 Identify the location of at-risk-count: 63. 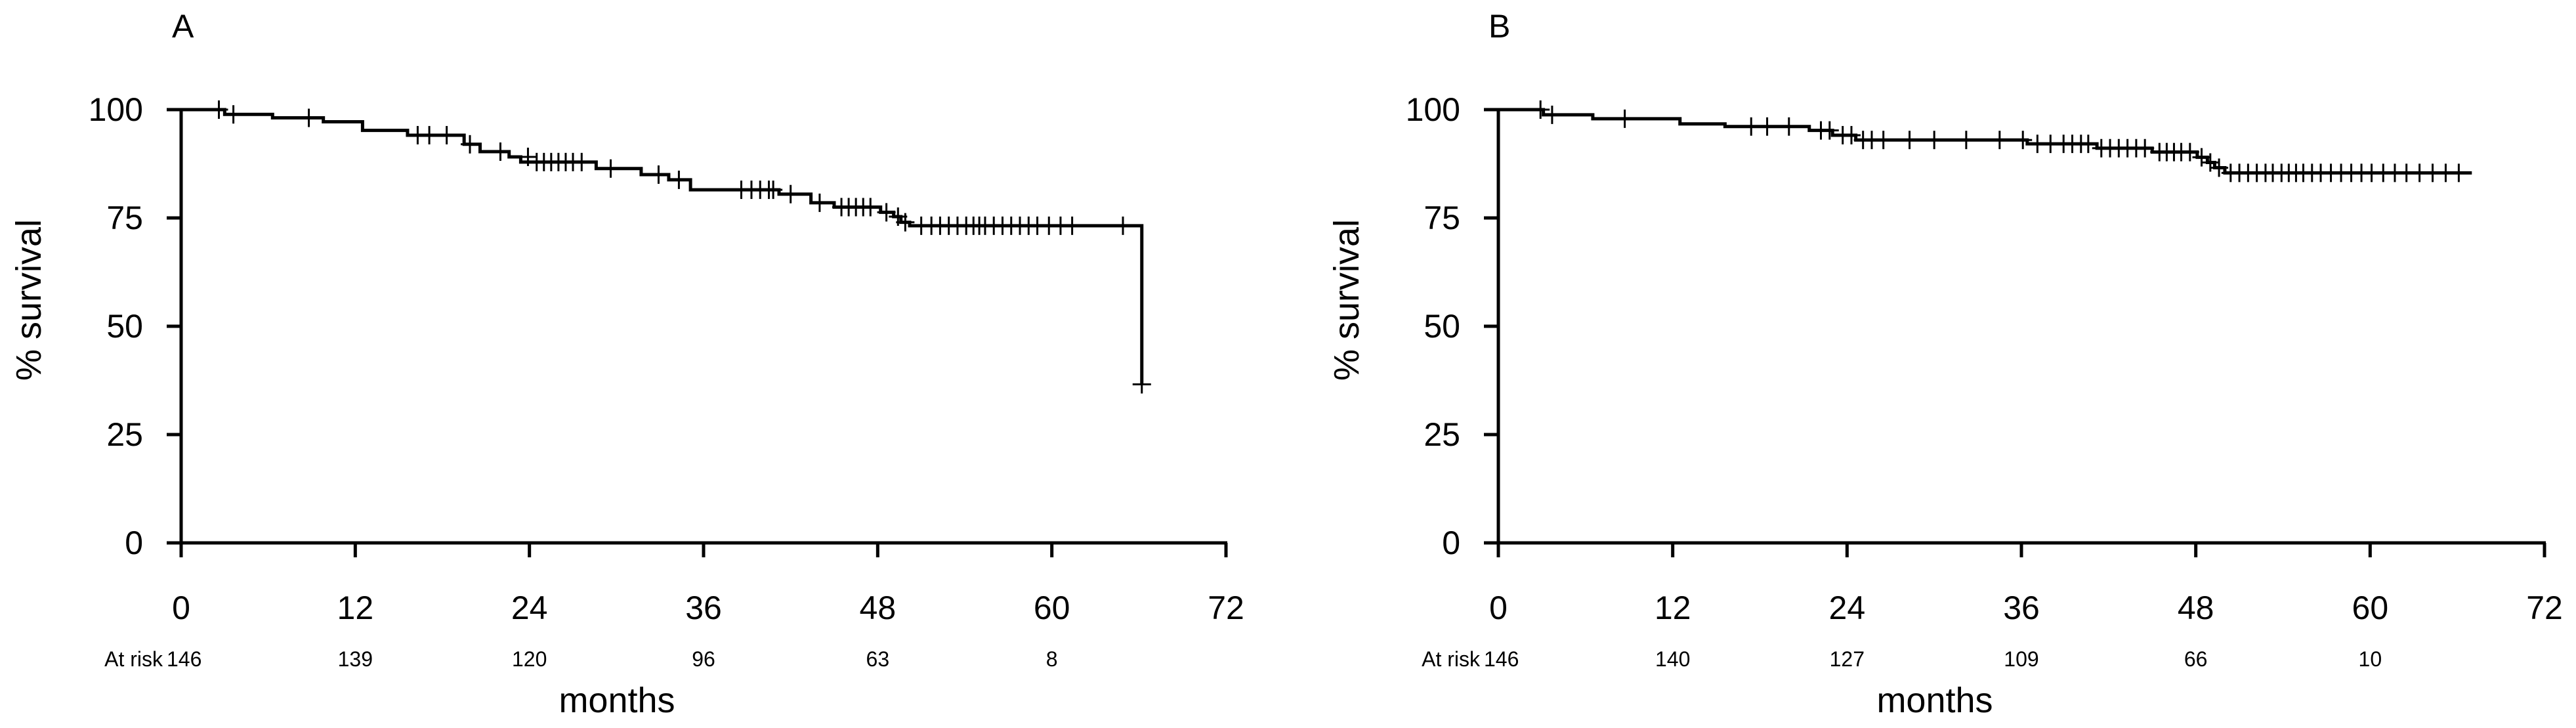
(878, 659).